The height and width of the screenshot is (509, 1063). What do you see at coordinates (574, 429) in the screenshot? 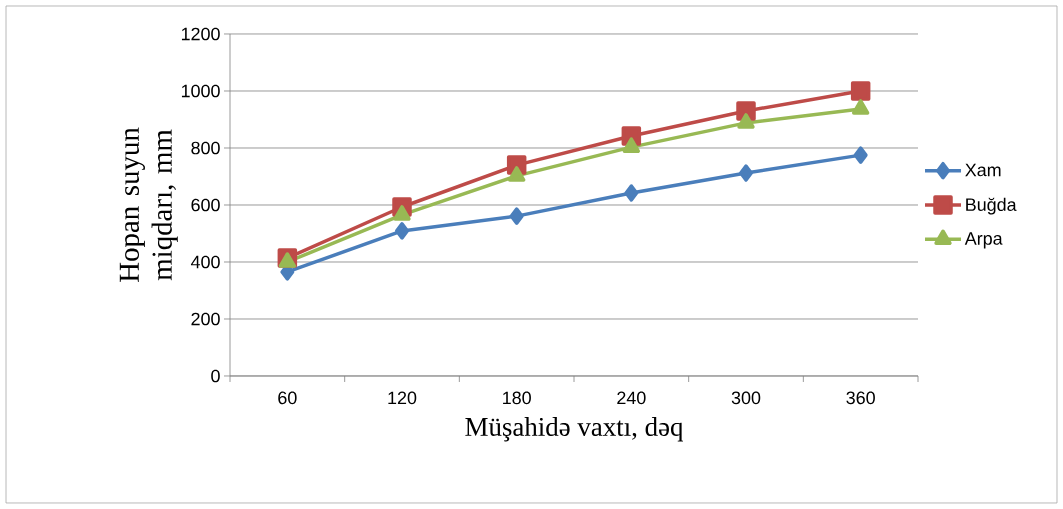
I see `x-axis-title: Müşahidə vaxtı, dəq` at bounding box center [574, 429].